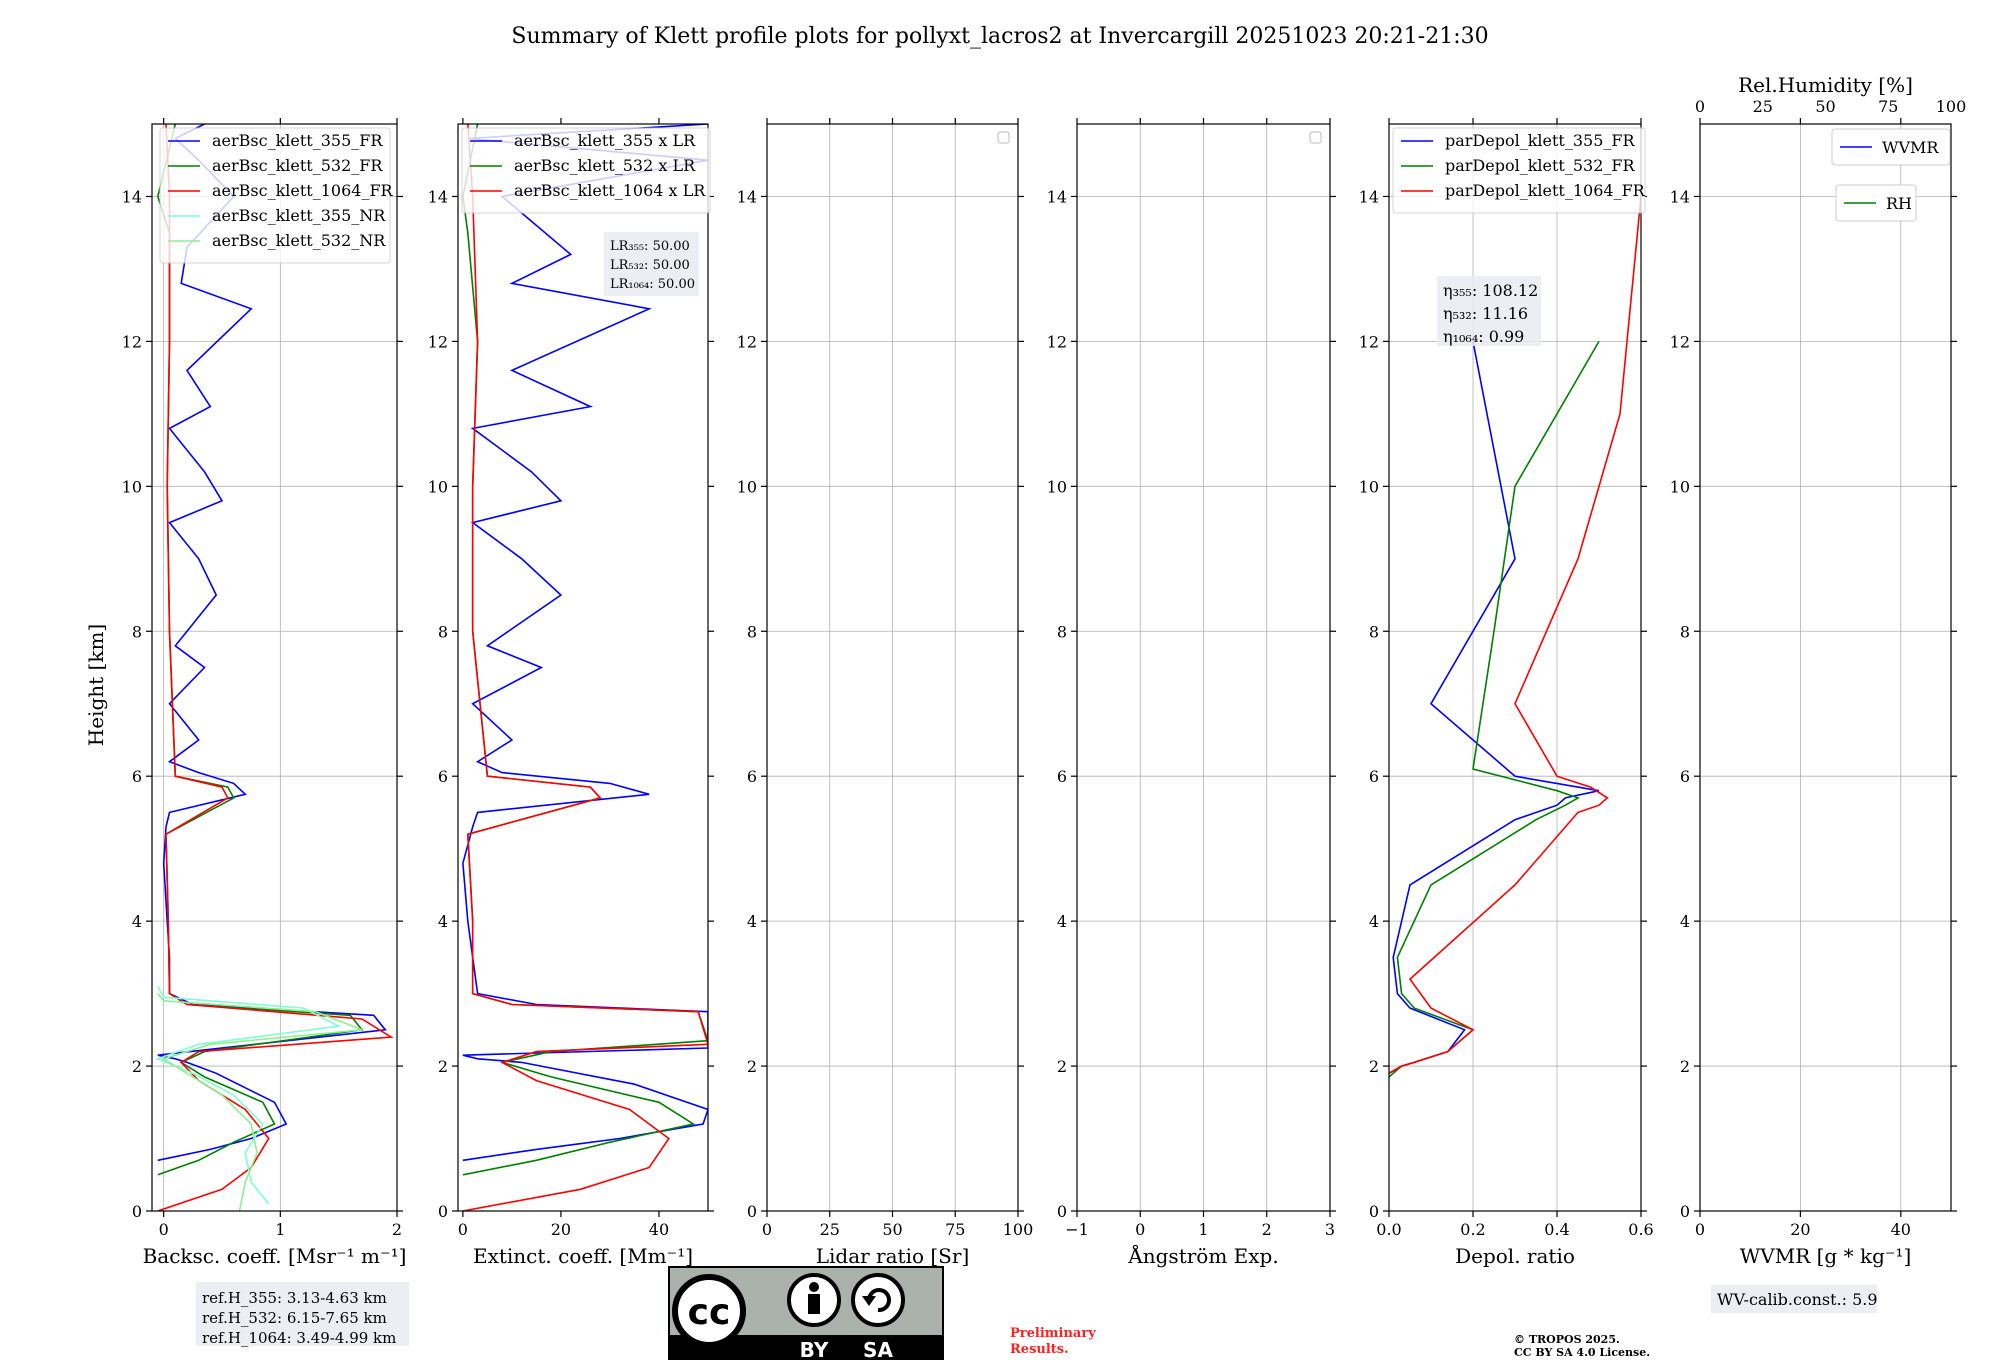 Image resolution: width=2000 pixels, height=1360 pixels. What do you see at coordinates (260, 1102) in the screenshot?
I see `series-line-aerBsc_klett_532_NR` at bounding box center [260, 1102].